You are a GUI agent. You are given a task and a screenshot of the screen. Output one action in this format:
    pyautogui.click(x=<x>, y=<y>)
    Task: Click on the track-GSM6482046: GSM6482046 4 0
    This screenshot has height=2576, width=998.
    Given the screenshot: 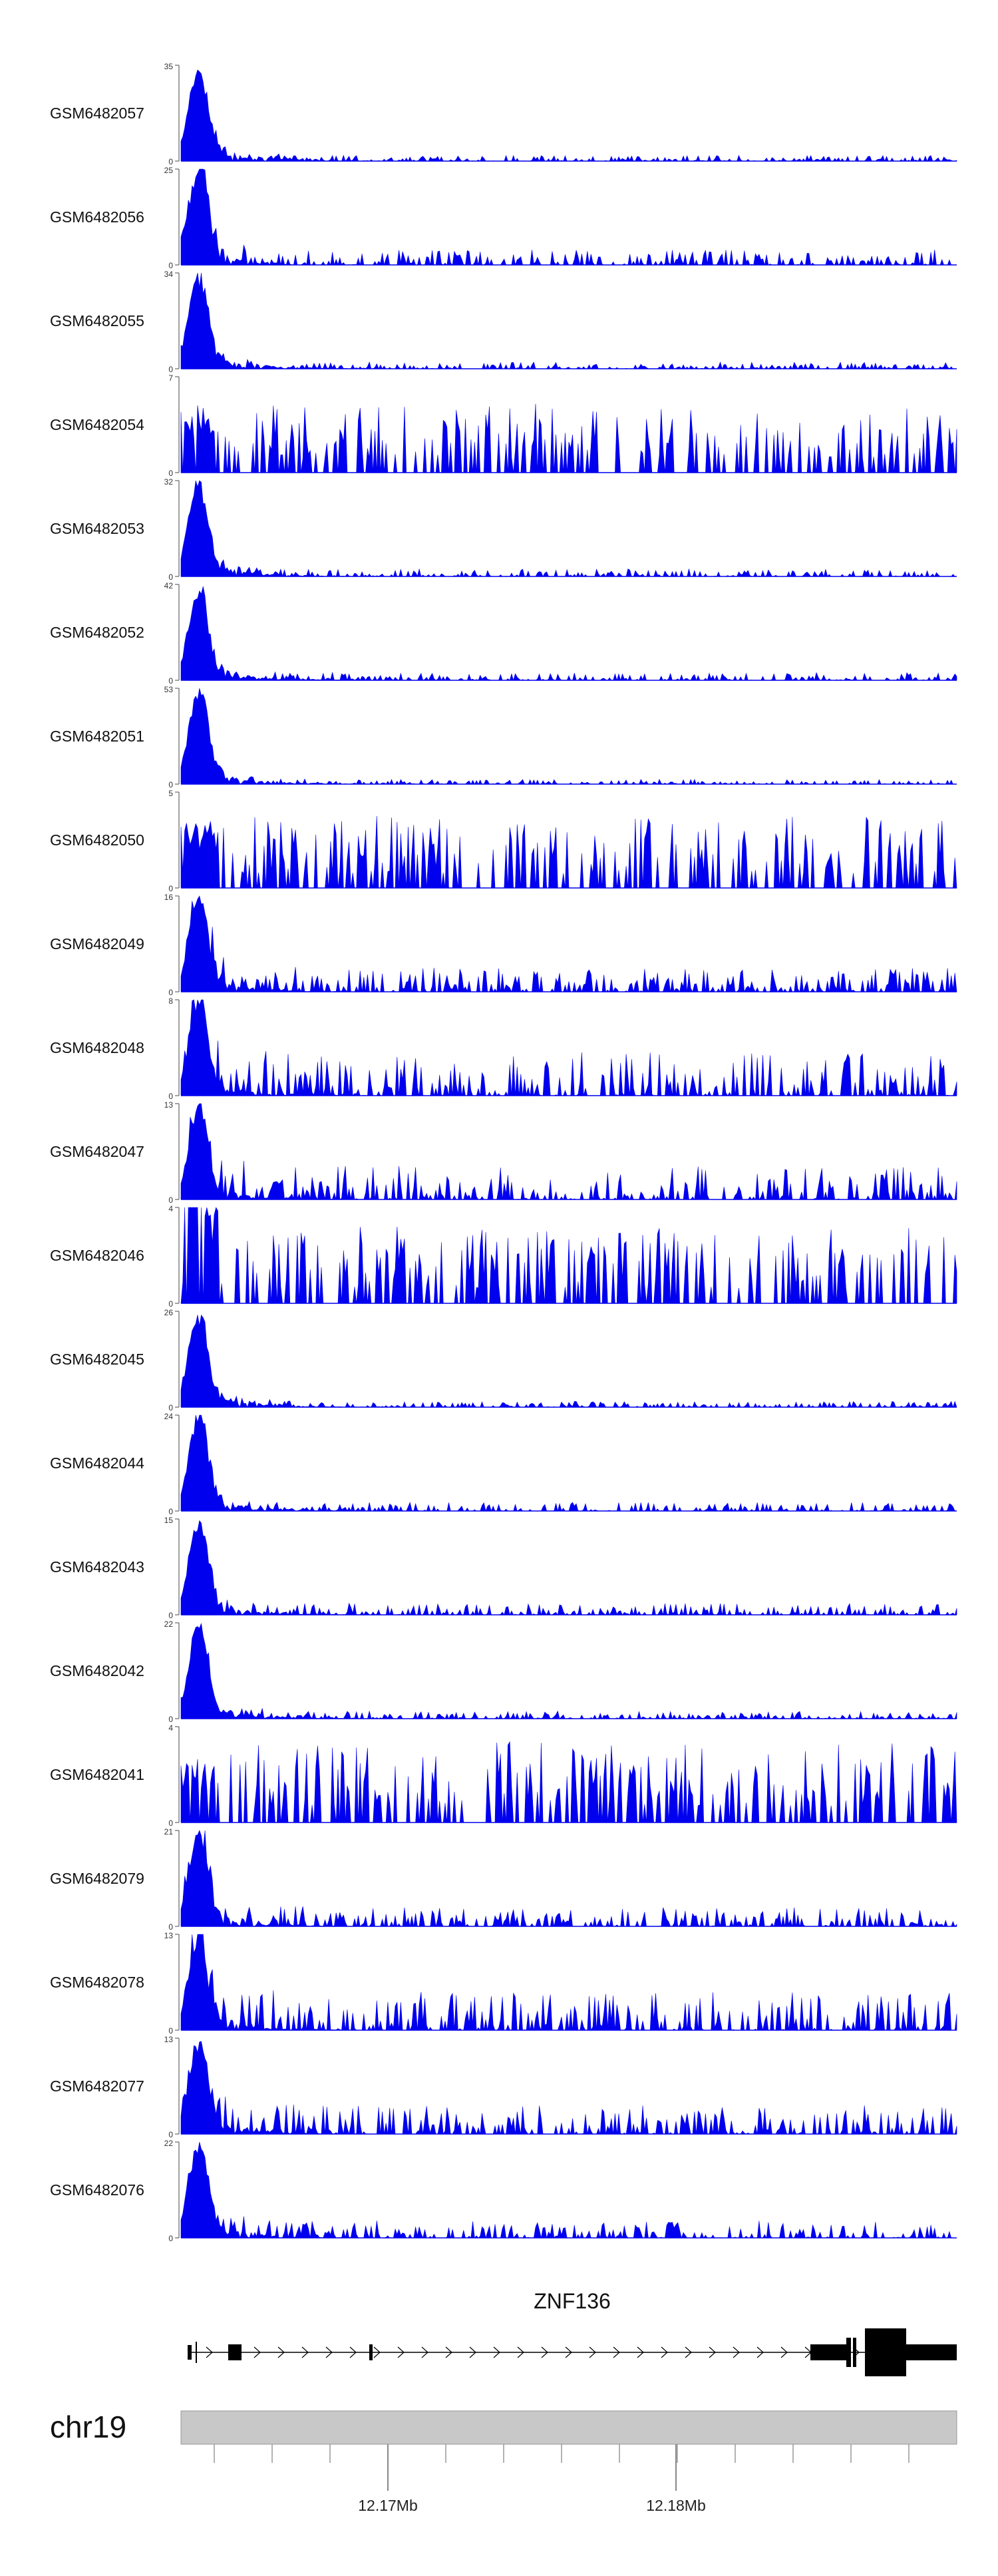 What is the action you would take?
    pyautogui.click(x=503, y=1256)
    